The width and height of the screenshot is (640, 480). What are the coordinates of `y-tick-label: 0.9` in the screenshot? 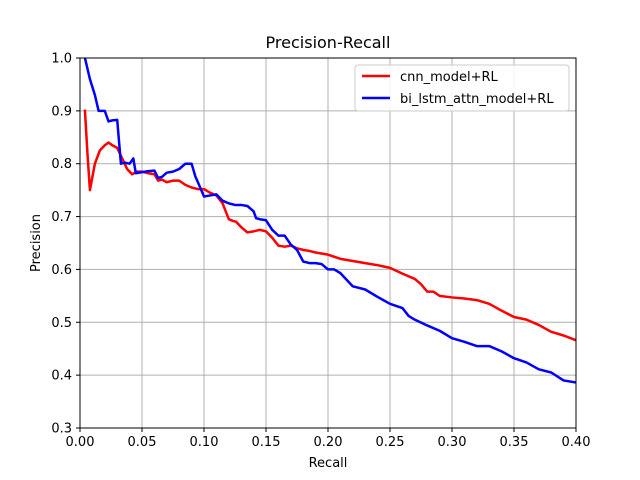 It's located at (61, 111).